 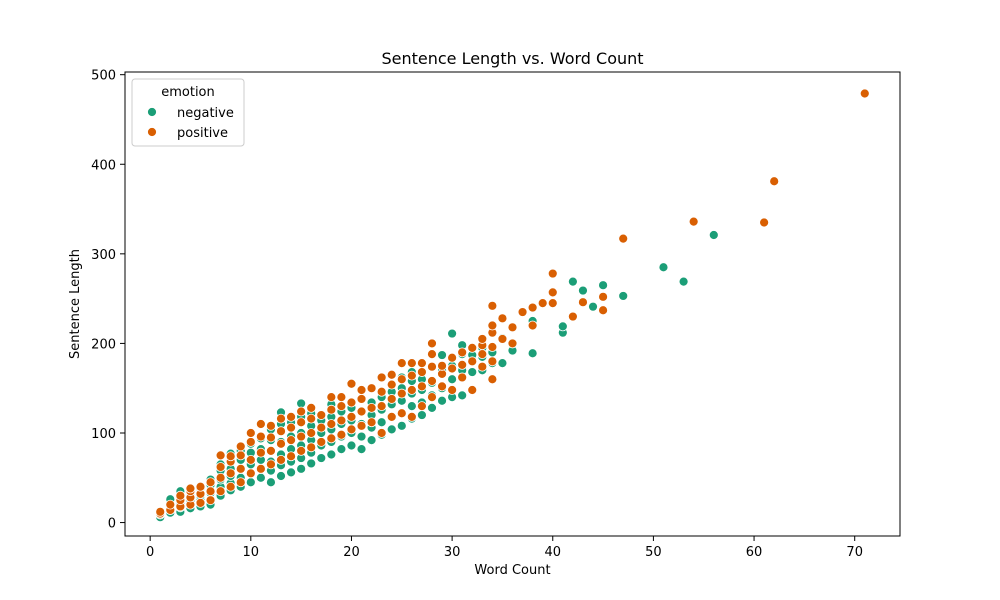 What do you see at coordinates (103, 344) in the screenshot?
I see `y-tick-label: 200` at bounding box center [103, 344].